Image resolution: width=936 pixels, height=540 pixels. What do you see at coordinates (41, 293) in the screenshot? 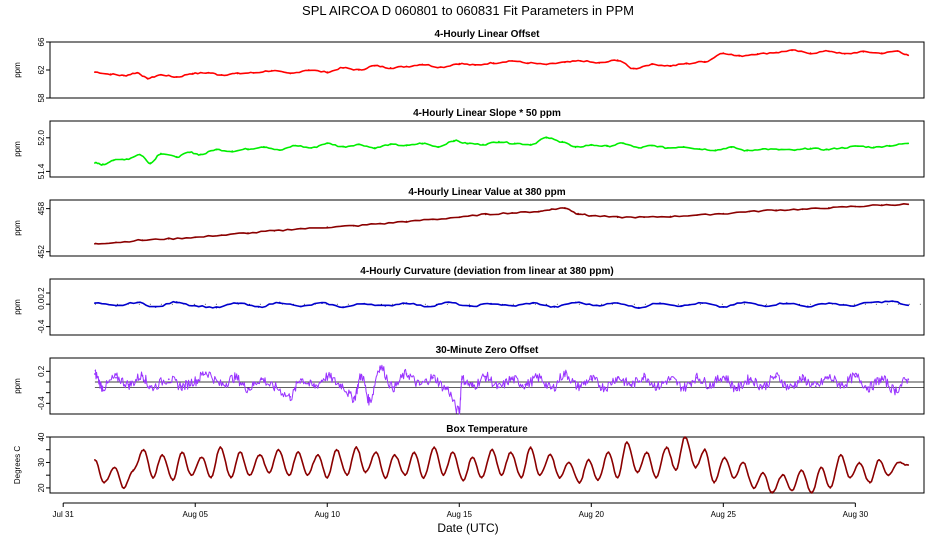
I see `y-tick-label: 0.2` at bounding box center [41, 293].